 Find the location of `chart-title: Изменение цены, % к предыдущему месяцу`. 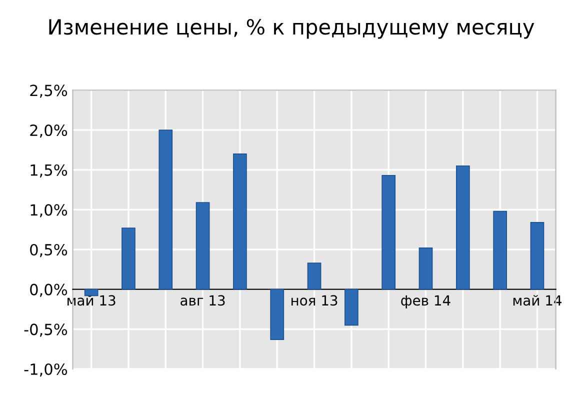

chart-title: Изменение цены, % к предыдущему месяцу is located at coordinates (291, 28).